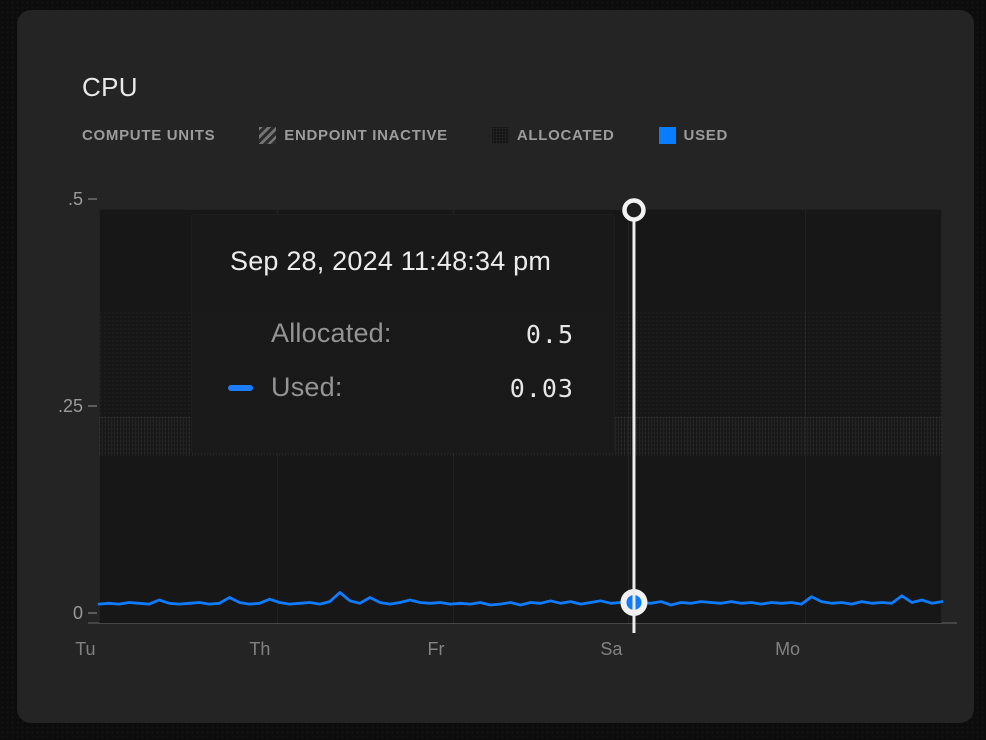  Describe the element at coordinates (77, 613) in the screenshot. I see `y-axis-label-0: 0` at that location.